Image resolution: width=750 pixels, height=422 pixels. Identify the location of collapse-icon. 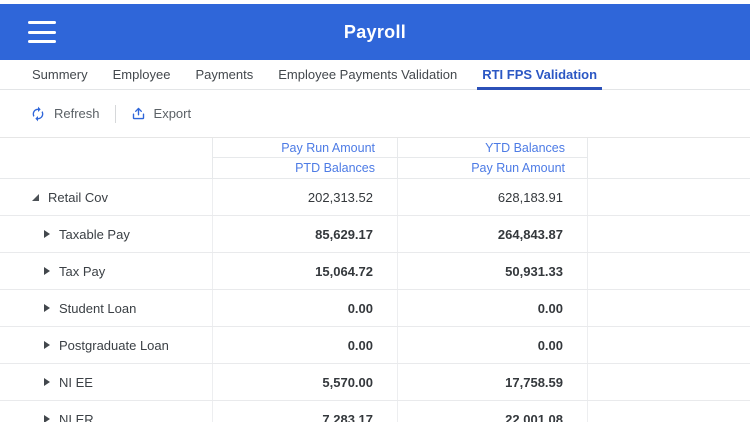
(35, 197).